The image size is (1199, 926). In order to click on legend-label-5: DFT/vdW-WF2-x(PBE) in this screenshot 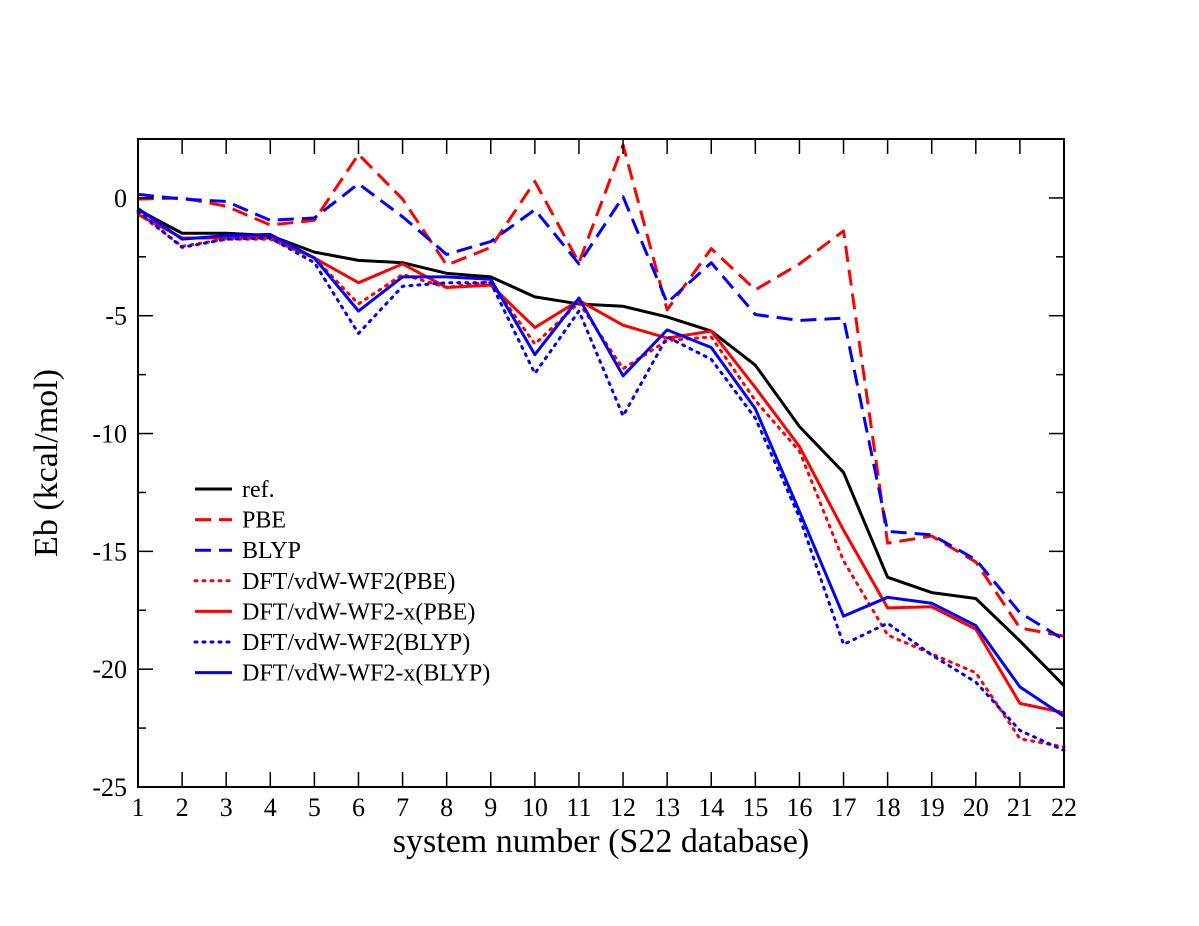, I will do `click(358, 612)`.